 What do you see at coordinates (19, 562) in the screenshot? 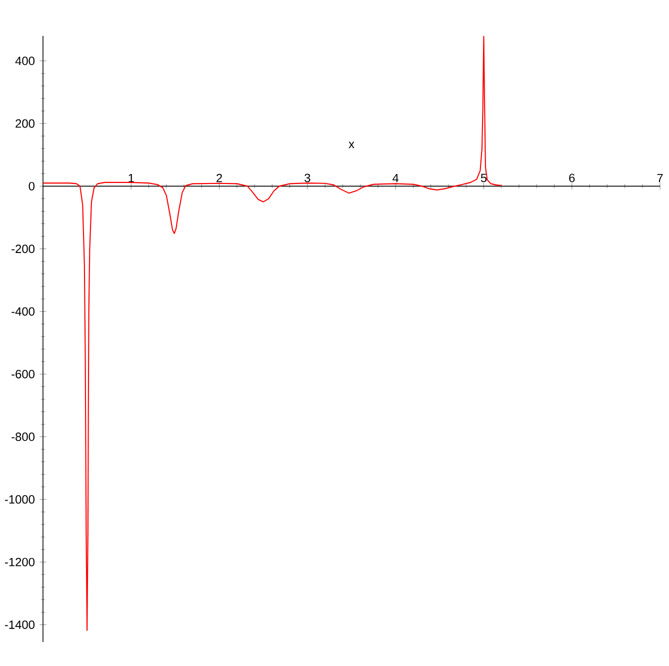
I see `y-tick-label: -1200` at bounding box center [19, 562].